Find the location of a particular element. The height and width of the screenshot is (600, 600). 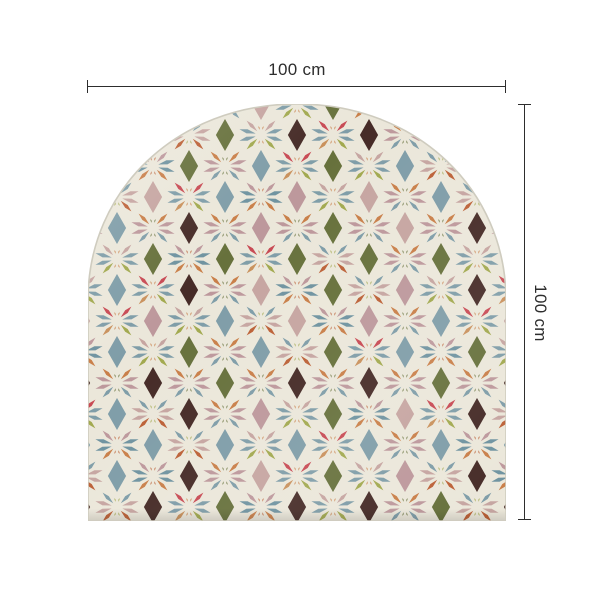

width-dimension-line is located at coordinates (297, 86).